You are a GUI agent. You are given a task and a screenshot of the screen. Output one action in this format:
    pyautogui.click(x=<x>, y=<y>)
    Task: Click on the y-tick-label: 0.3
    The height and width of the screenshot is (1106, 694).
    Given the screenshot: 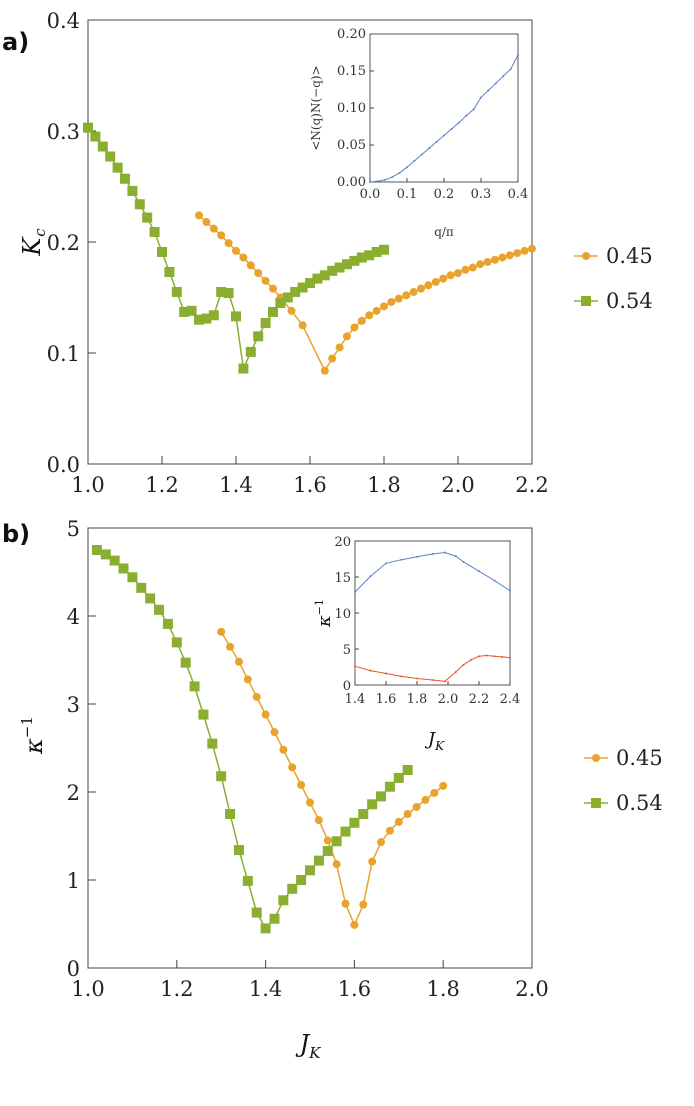 What is the action you would take?
    pyautogui.click(x=63, y=132)
    